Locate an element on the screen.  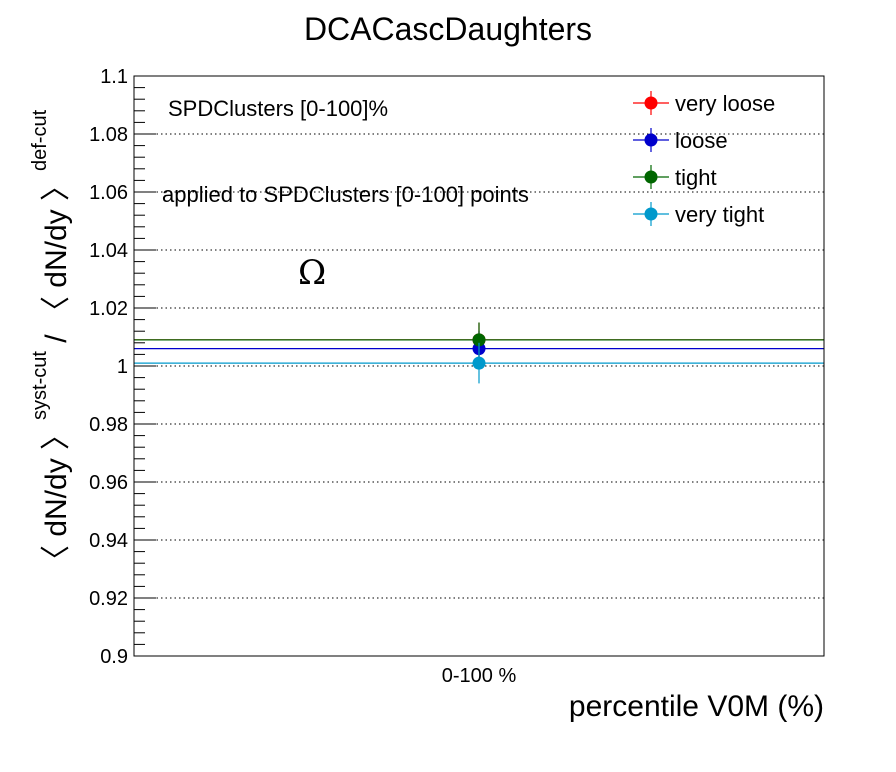
y-tick-label: 0.98 is located at coordinates (108, 425).